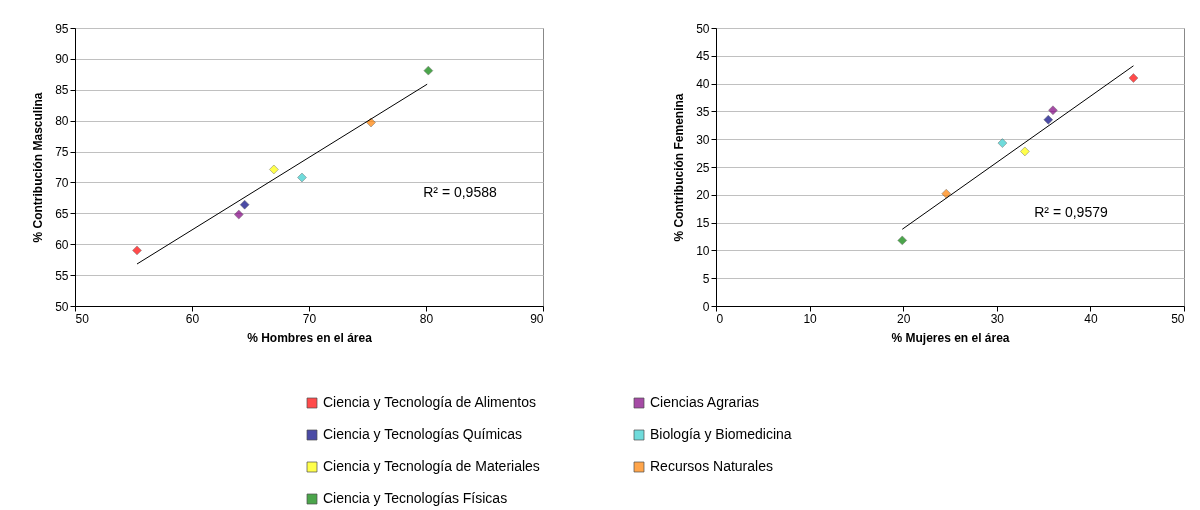  What do you see at coordinates (310, 337) in the screenshot?
I see `x-axis-title: % Hombres en el área` at bounding box center [310, 337].